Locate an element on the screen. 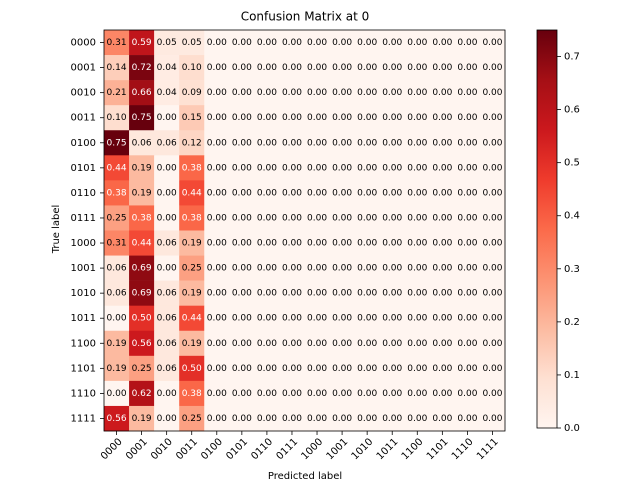 The image size is (640, 480). cell-label: 0.15 is located at coordinates (192, 118).